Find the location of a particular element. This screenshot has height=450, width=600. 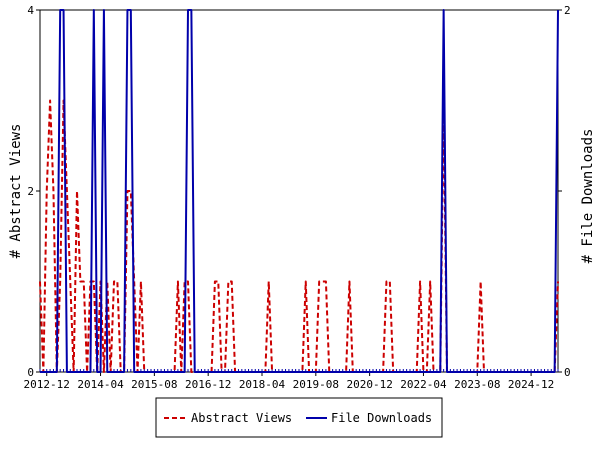

y-left-tick-label: 4 is located at coordinates (30, 10).